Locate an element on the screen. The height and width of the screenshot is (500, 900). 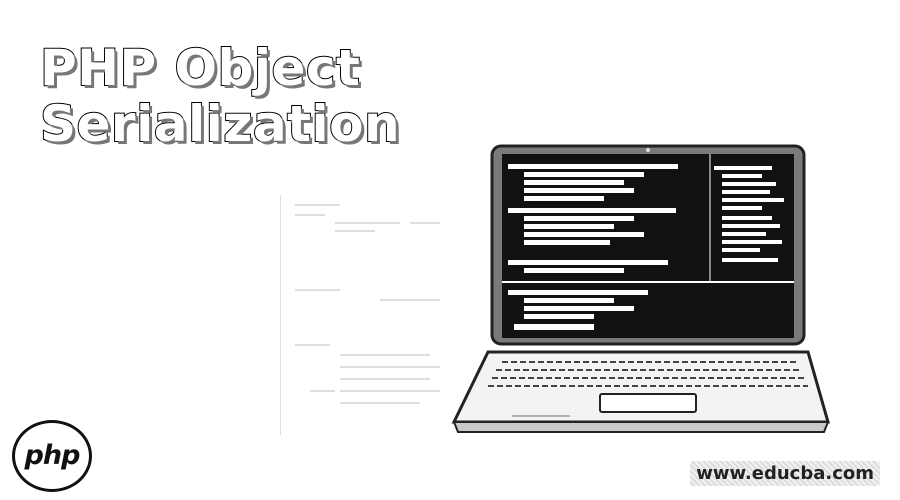
php-logo-text: php is located at coordinates (52, 455).